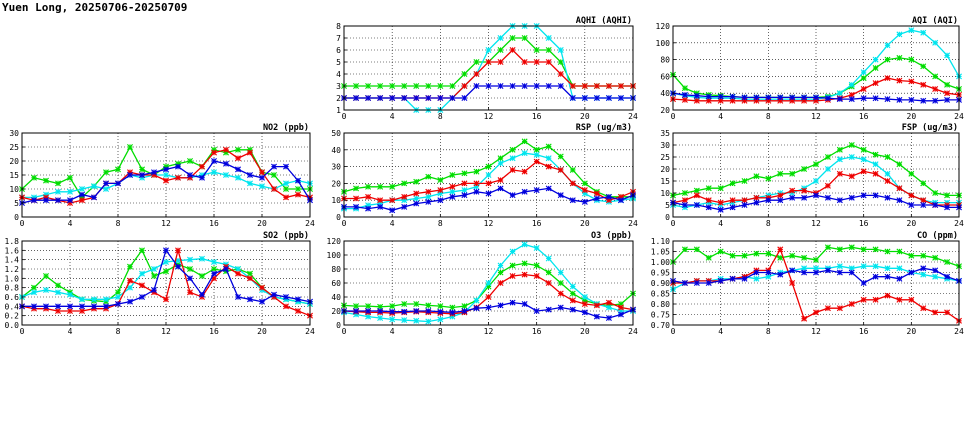 The width and height of the screenshot is (975, 447). Describe the element at coordinates (14, 175) in the screenshot. I see `y-tick-label: 15` at that location.